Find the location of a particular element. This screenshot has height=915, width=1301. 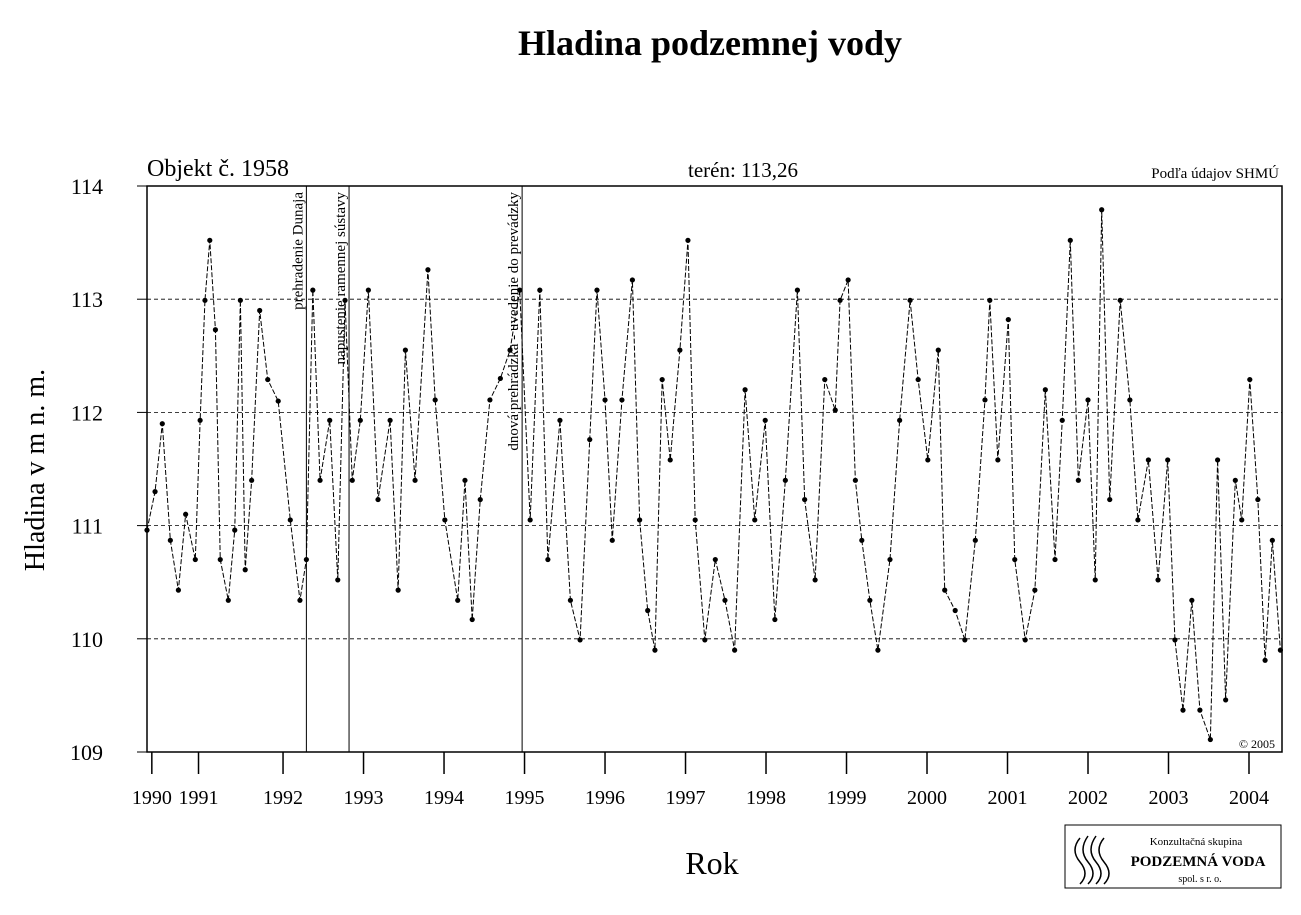

x-tick-label: 1992 is located at coordinates (283, 798).